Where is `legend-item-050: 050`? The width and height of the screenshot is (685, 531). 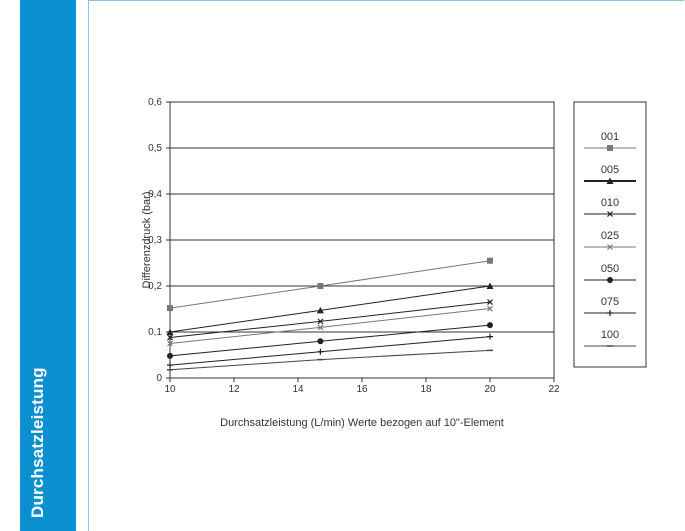
legend-item-050: 050 is located at coordinates (610, 273).